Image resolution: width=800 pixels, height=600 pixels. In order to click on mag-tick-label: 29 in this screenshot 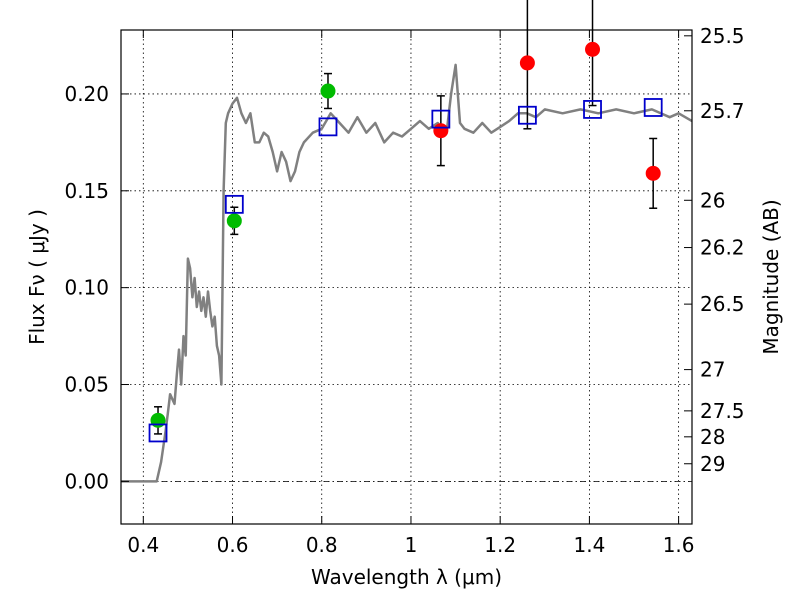, I will do `click(712, 464)`.